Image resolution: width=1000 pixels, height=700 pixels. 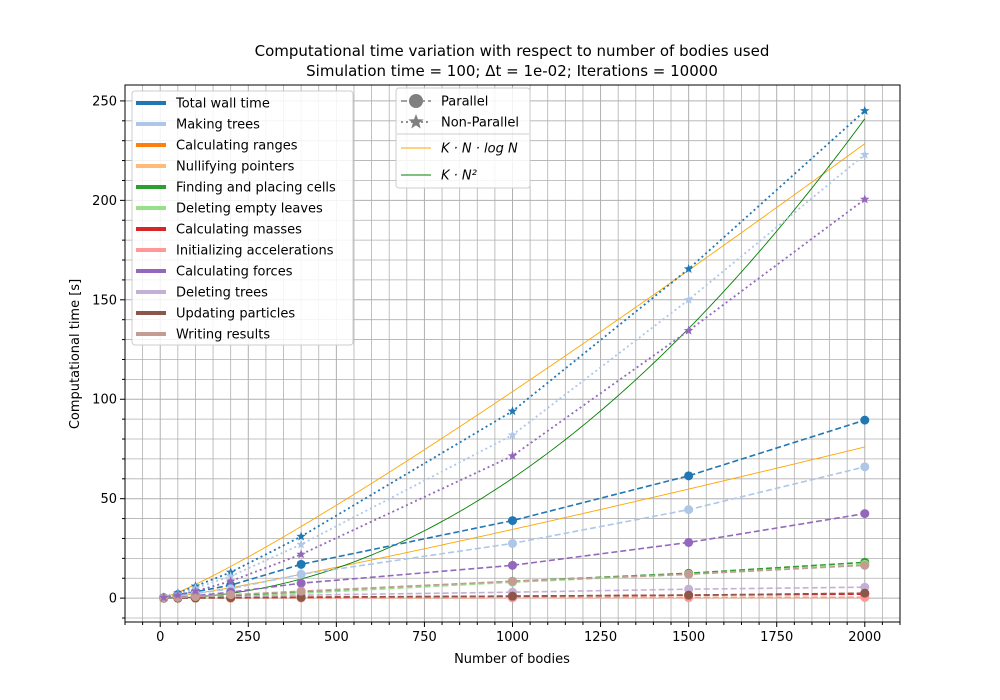 I want to click on legend-label: Deleting trees, so click(x=222, y=293).